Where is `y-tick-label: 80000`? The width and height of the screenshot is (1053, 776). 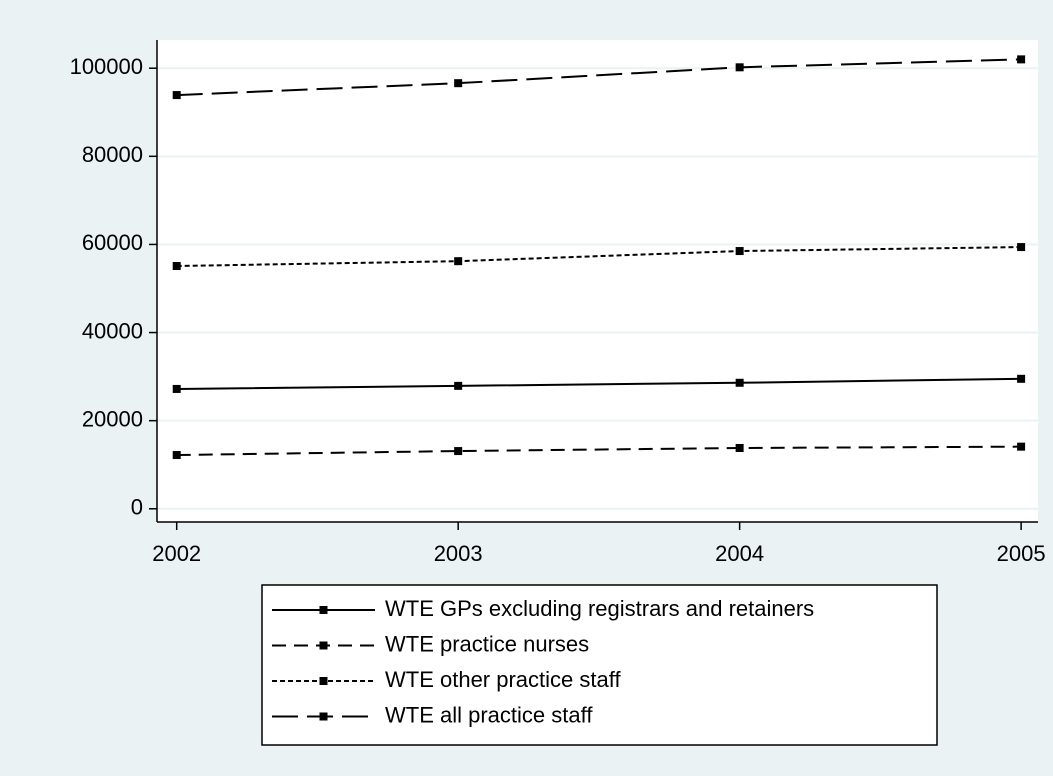 y-tick-label: 80000 is located at coordinates (112, 154).